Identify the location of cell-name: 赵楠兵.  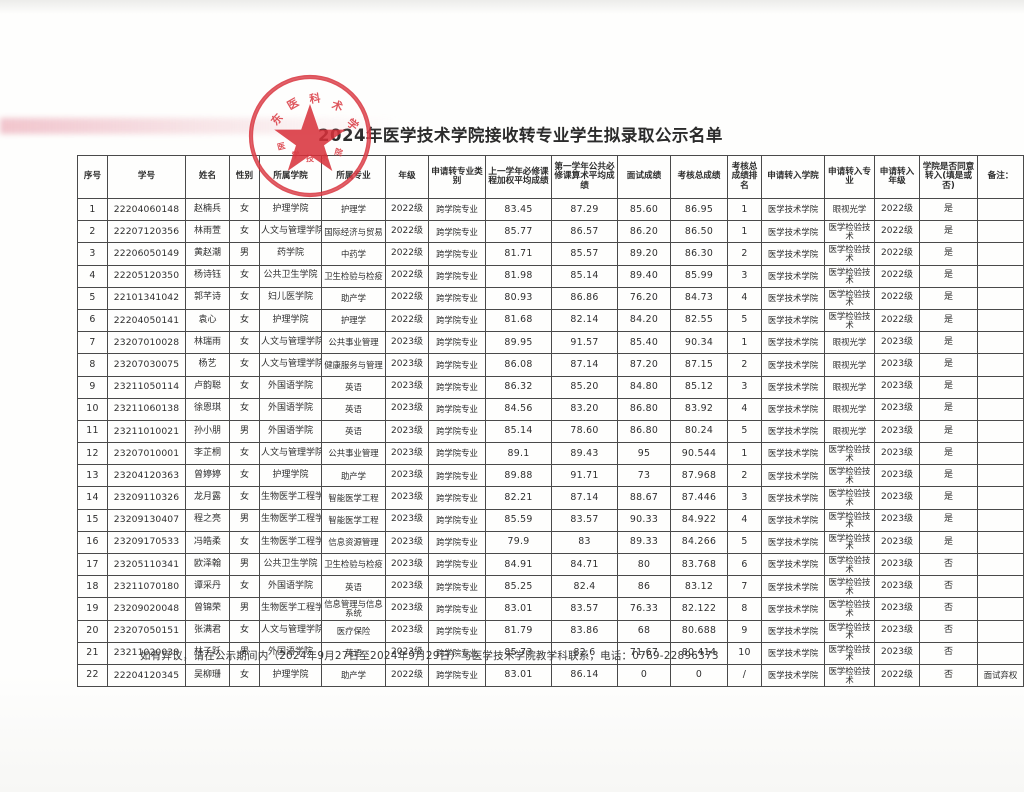
(207, 209).